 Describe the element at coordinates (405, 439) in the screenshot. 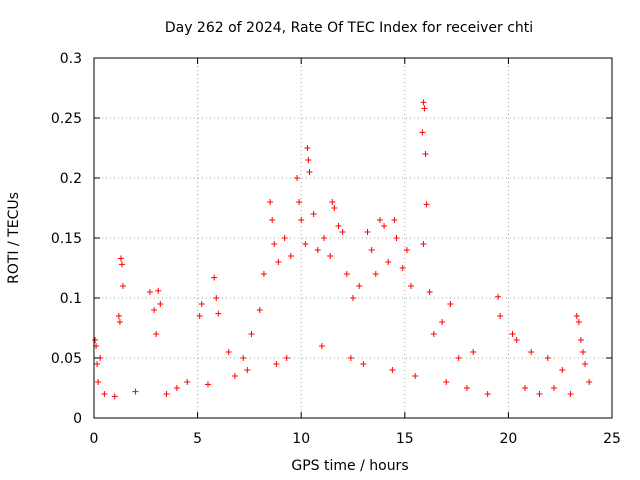

I see `x-tick-label: 15` at that location.